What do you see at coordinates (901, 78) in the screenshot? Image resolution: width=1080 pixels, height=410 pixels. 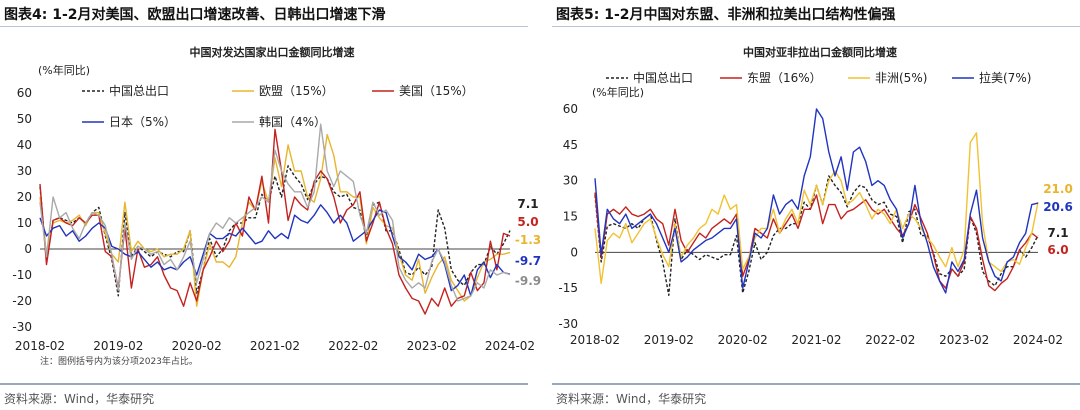 I see `legend-label: 非洲(5%)` at bounding box center [901, 78].